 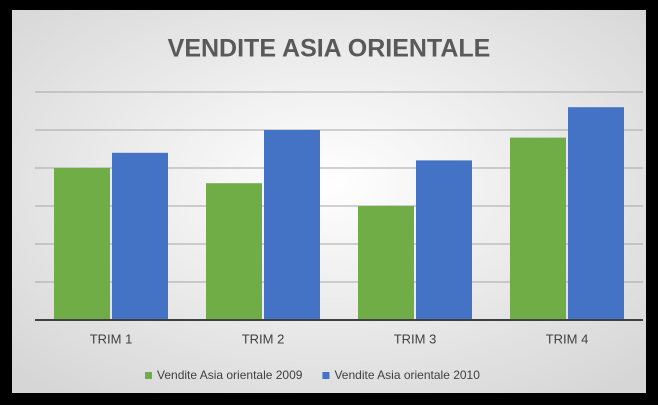 What do you see at coordinates (415, 338) in the screenshot?
I see `x-tick-label: TRIM 3` at bounding box center [415, 338].